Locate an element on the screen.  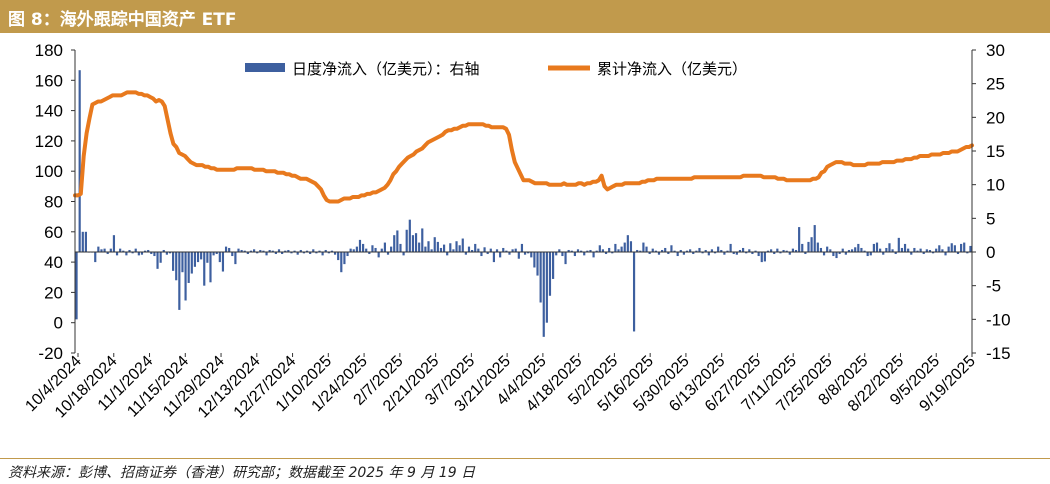
left-tick-label: 80 is located at coordinates (53, 202).